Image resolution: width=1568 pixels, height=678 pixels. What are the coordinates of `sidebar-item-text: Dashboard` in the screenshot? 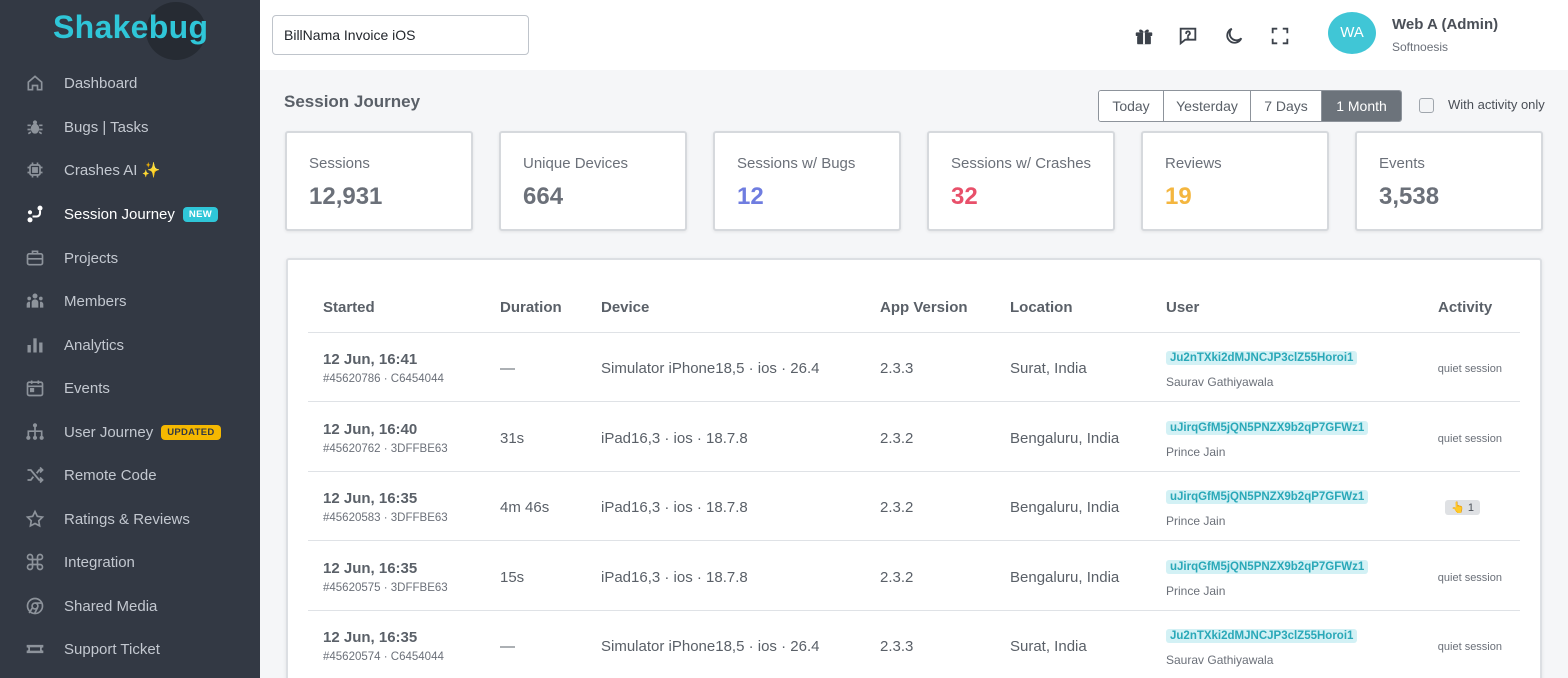 It's located at (101, 83).